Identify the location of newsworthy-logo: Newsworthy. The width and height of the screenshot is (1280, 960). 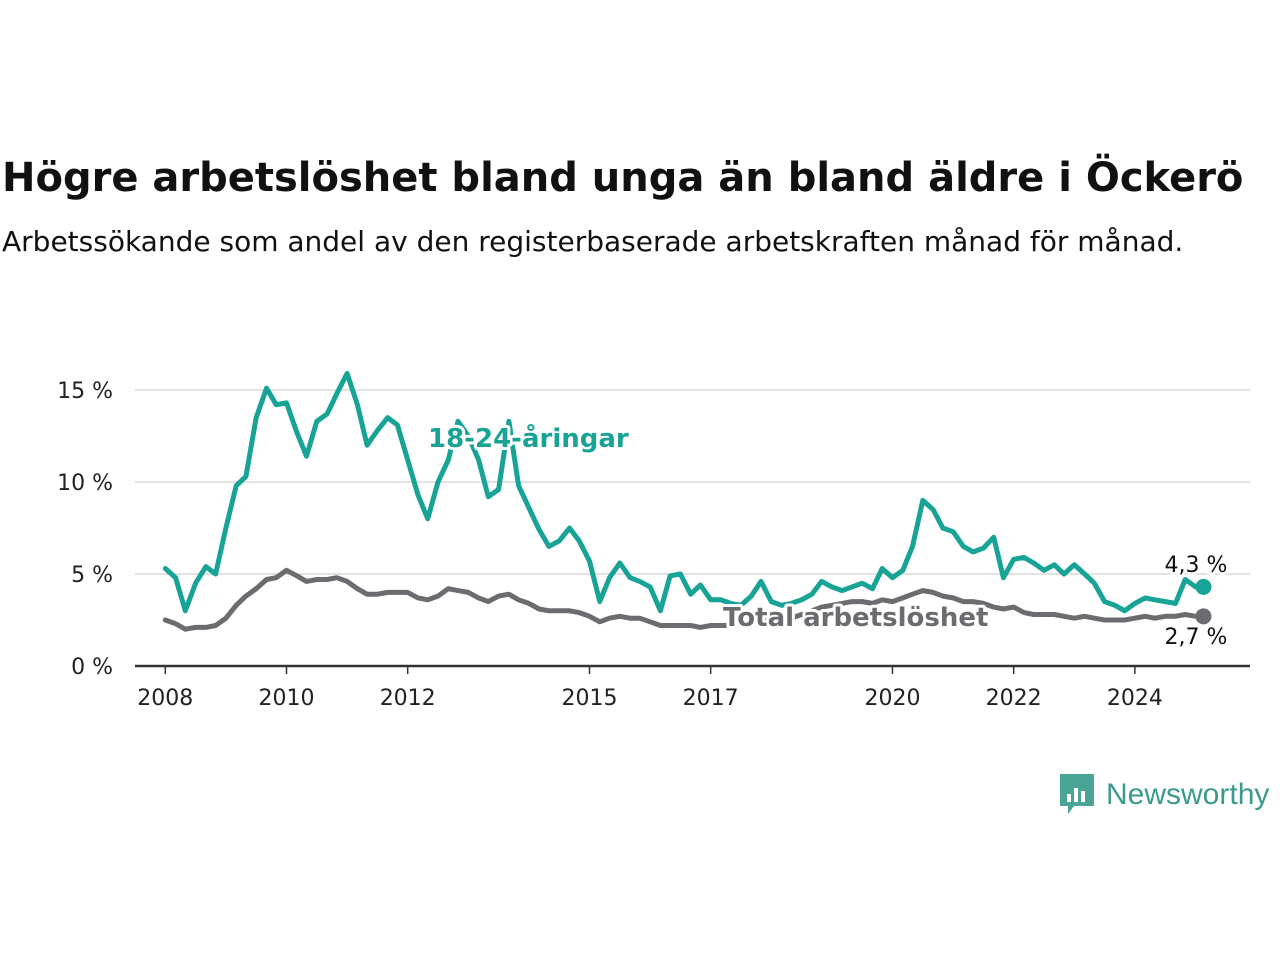
(1163, 795).